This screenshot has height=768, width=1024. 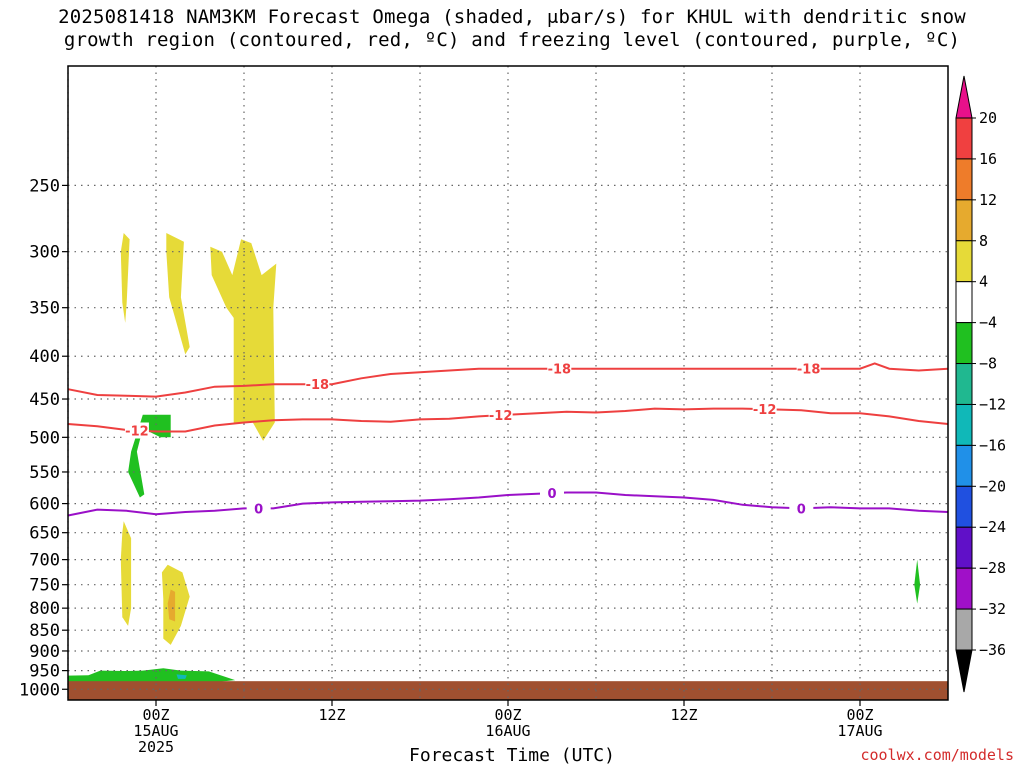 What do you see at coordinates (964, 671) in the screenshot?
I see `colorbar-bottom-arrow` at bounding box center [964, 671].